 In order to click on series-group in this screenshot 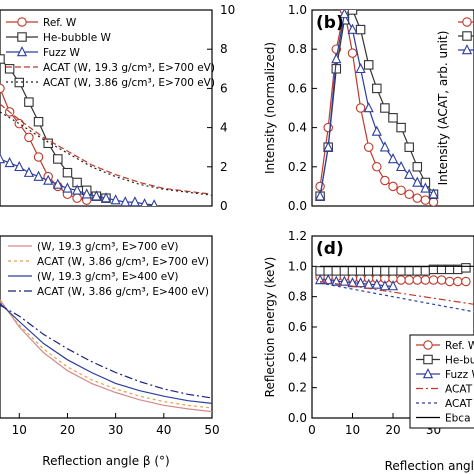, I will do `click(377, 108)`.